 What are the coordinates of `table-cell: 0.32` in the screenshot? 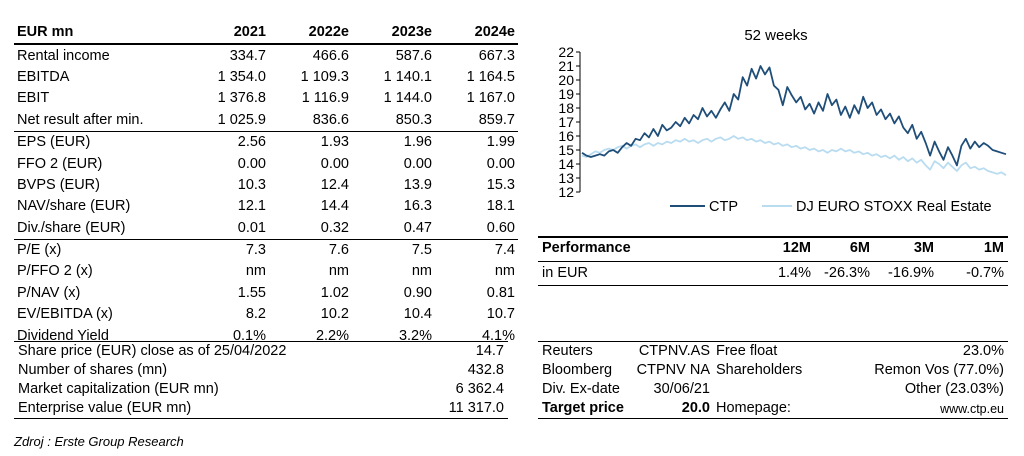 It's located at (334, 227).